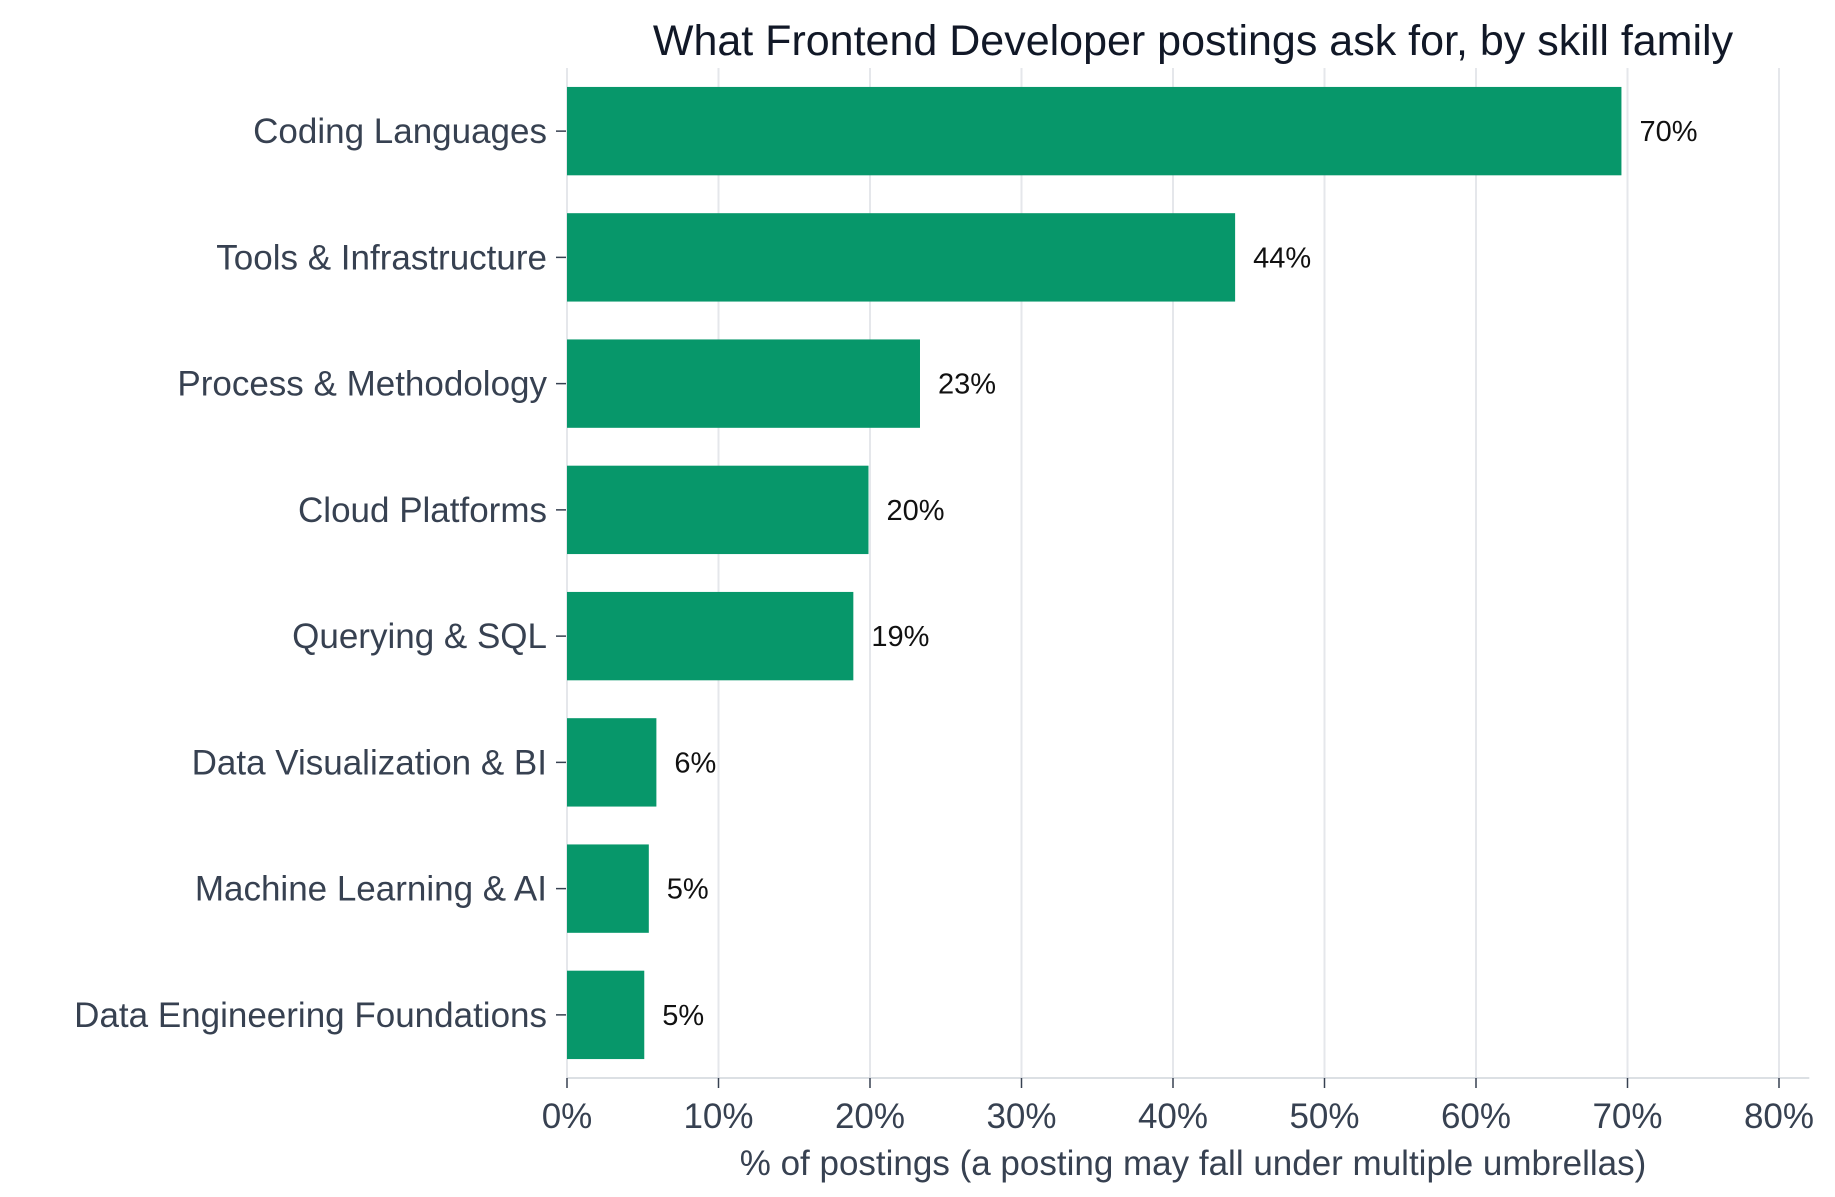  Describe the element at coordinates (310, 1015) in the screenshot. I see `category-label-7: Data Engineering Foundations` at that location.